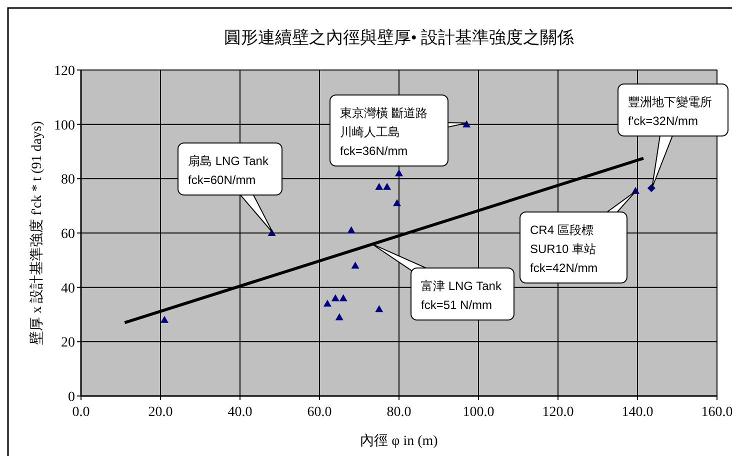 Image resolution: width=732 pixels, height=456 pixels. Describe the element at coordinates (461, 286) in the screenshot. I see `annotation: 富津 LNG Tank` at that location.